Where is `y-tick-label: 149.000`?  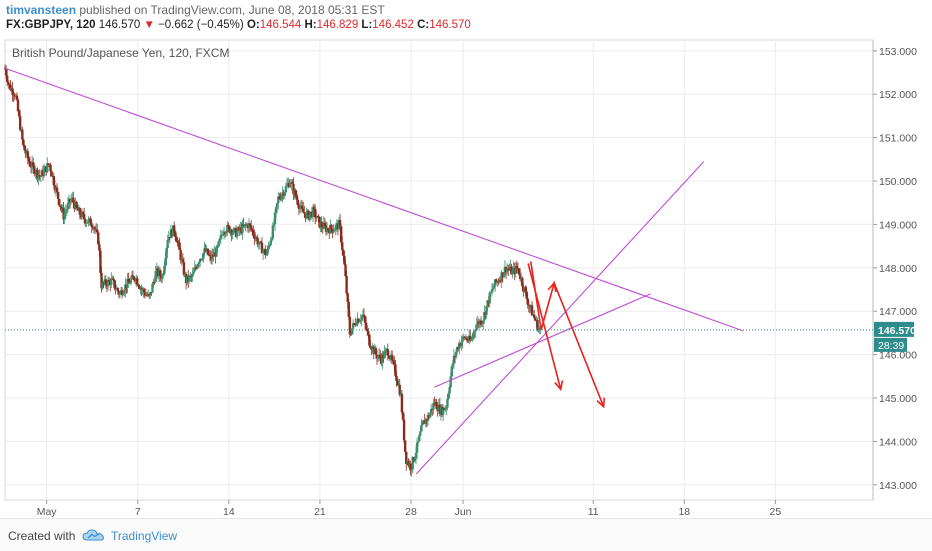 y-tick-label: 149.000 is located at coordinates (898, 225).